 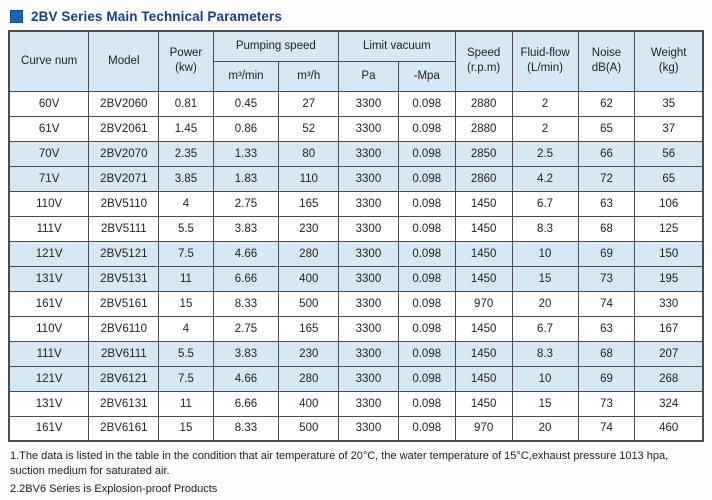 What do you see at coordinates (669, 61) in the screenshot?
I see `header-weight: Weight (kg)` at bounding box center [669, 61].